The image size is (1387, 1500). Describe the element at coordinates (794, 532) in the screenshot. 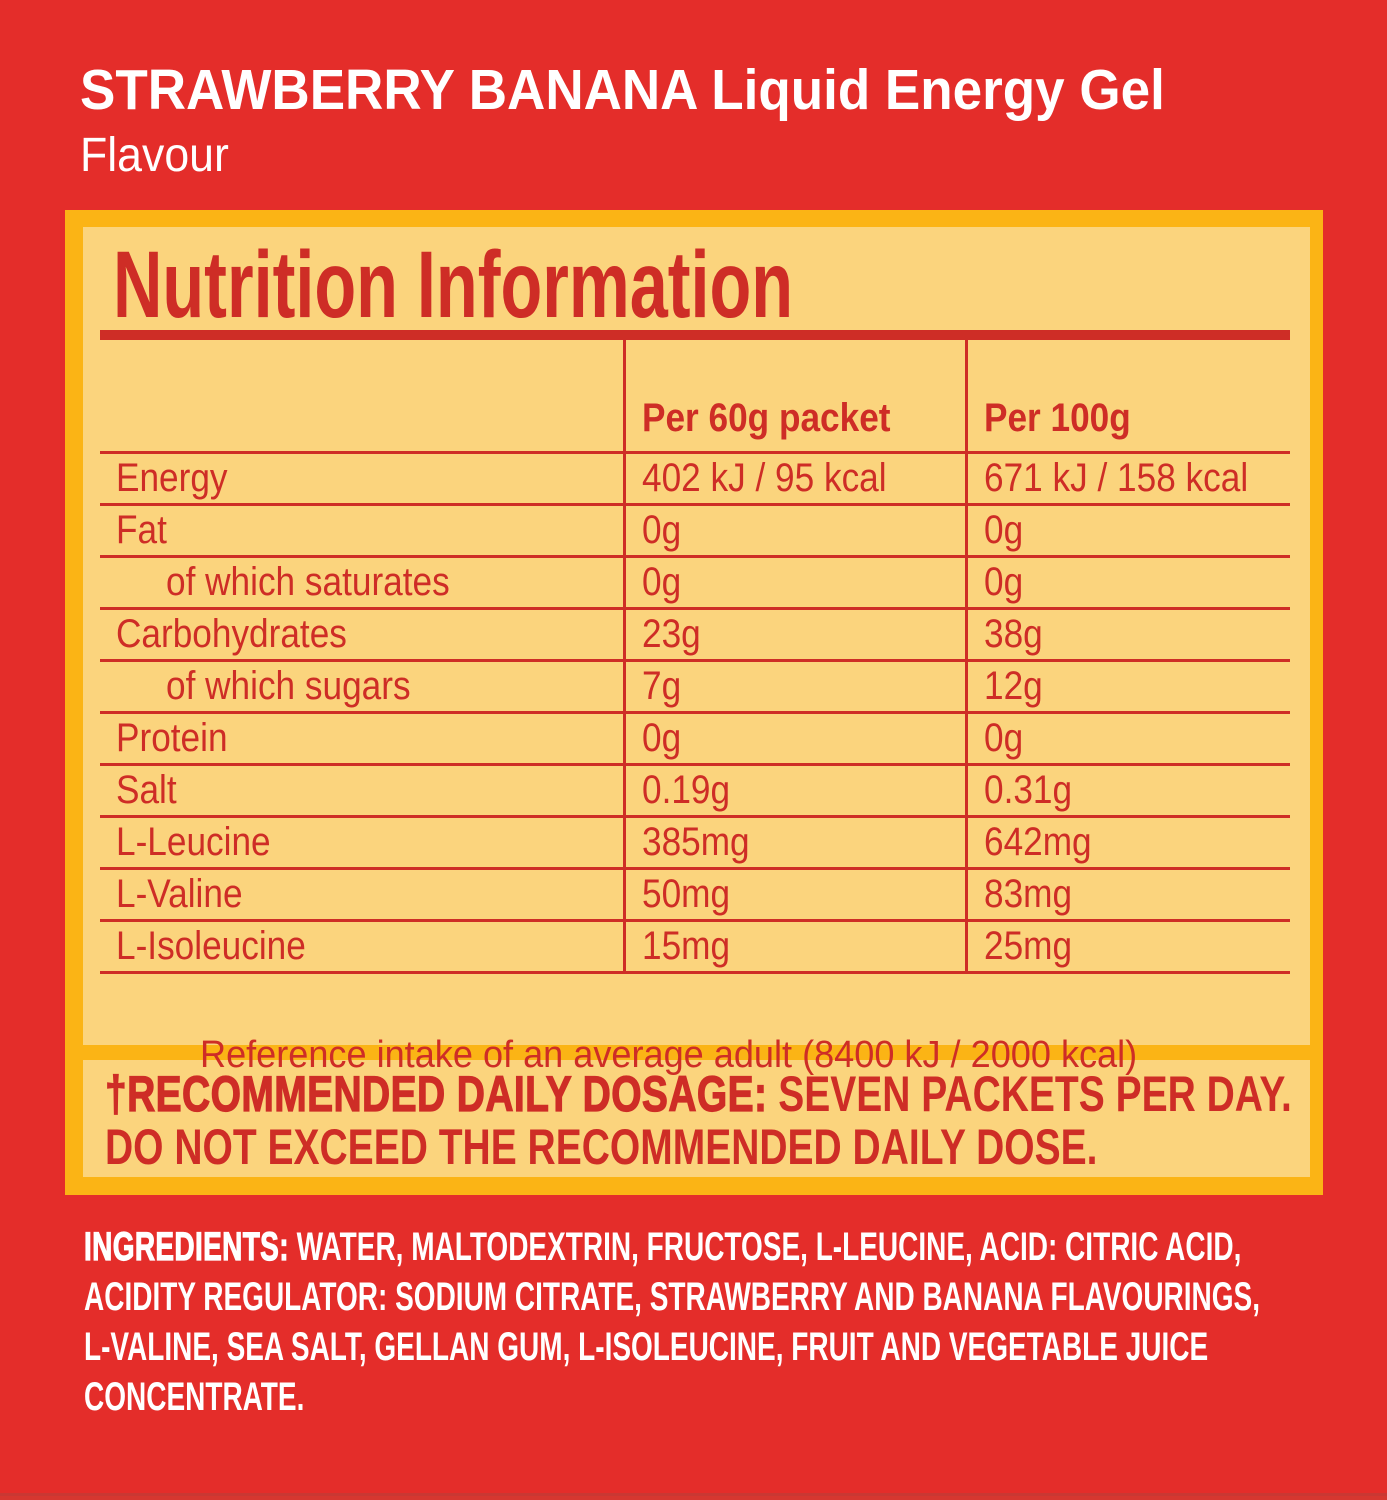

I see `row-value-fat-packet: 0g` at that location.